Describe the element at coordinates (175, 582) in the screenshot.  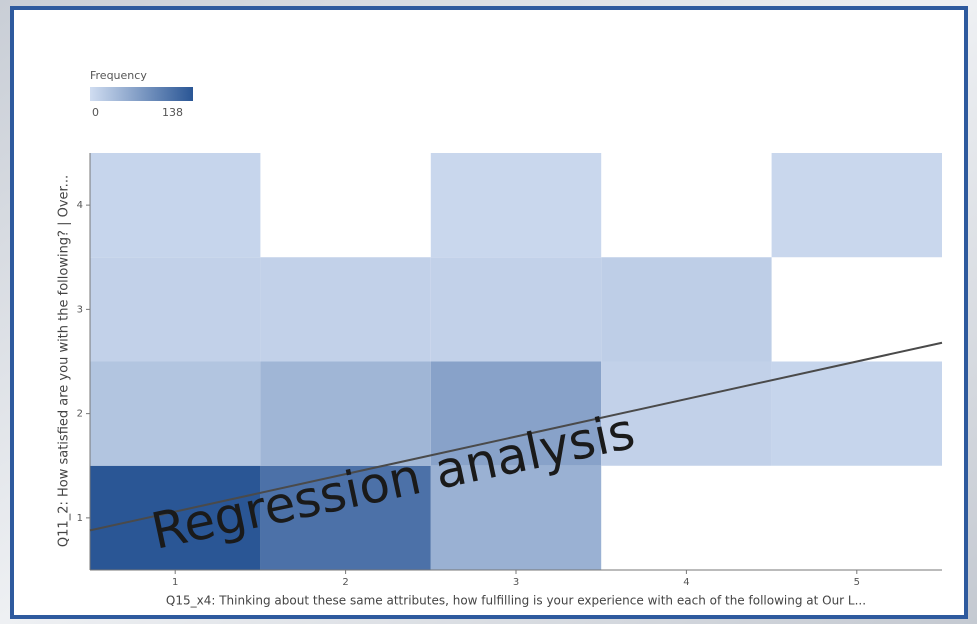
I see `x-tick-label: 1` at that location.